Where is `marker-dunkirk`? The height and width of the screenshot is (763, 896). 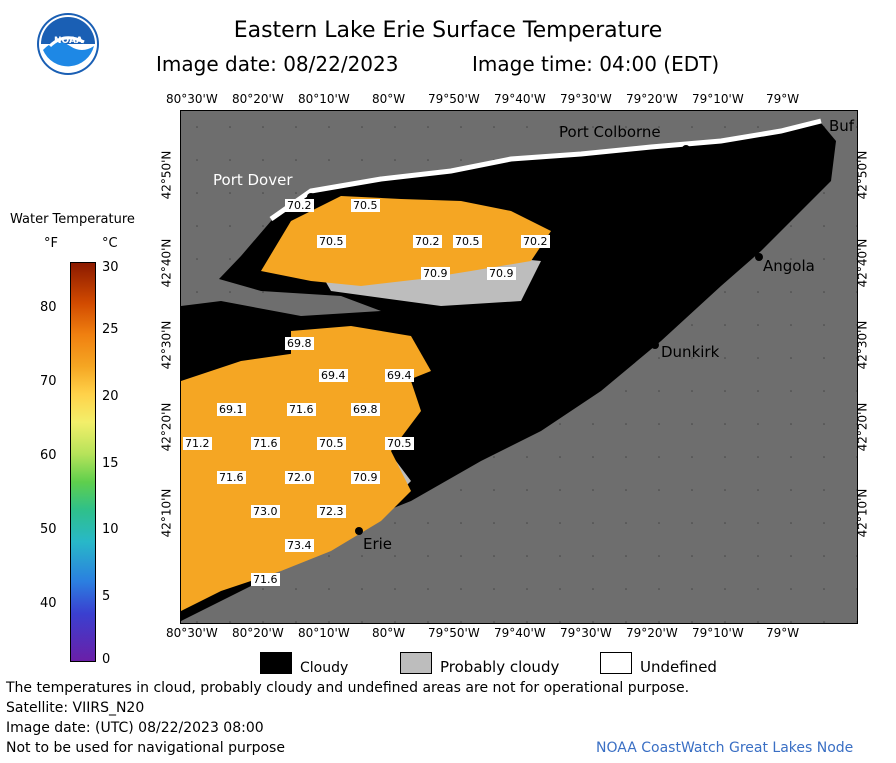 marker-dunkirk is located at coordinates (655, 345).